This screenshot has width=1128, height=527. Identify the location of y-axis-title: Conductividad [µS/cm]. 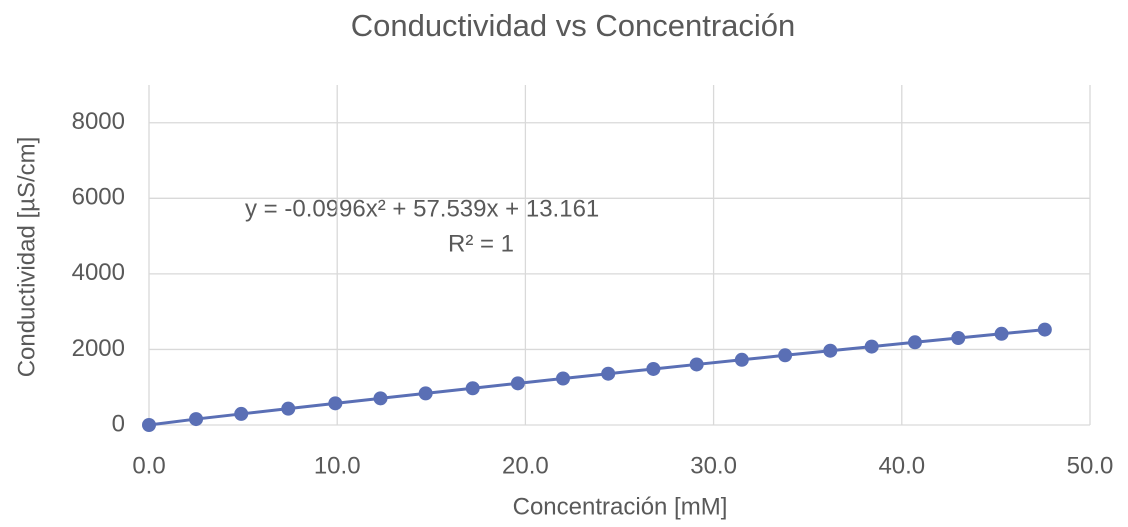
(26, 257).